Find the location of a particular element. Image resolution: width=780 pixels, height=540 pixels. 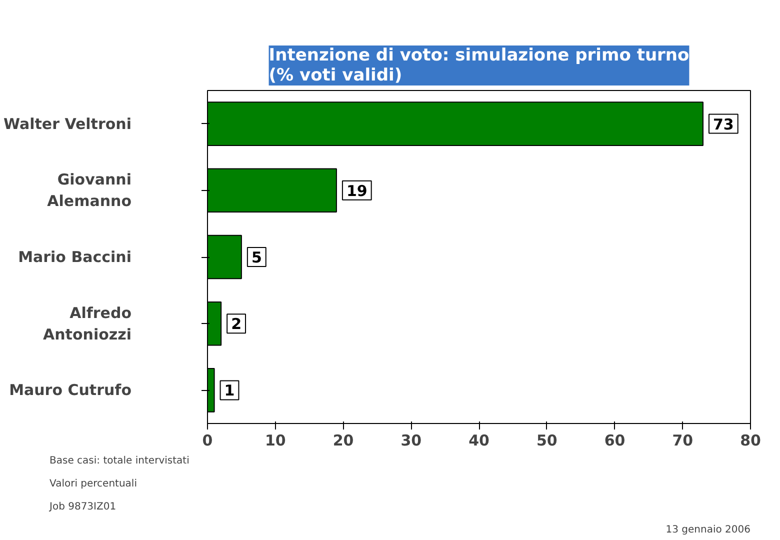

x-tick-label: 20 is located at coordinates (343, 441).